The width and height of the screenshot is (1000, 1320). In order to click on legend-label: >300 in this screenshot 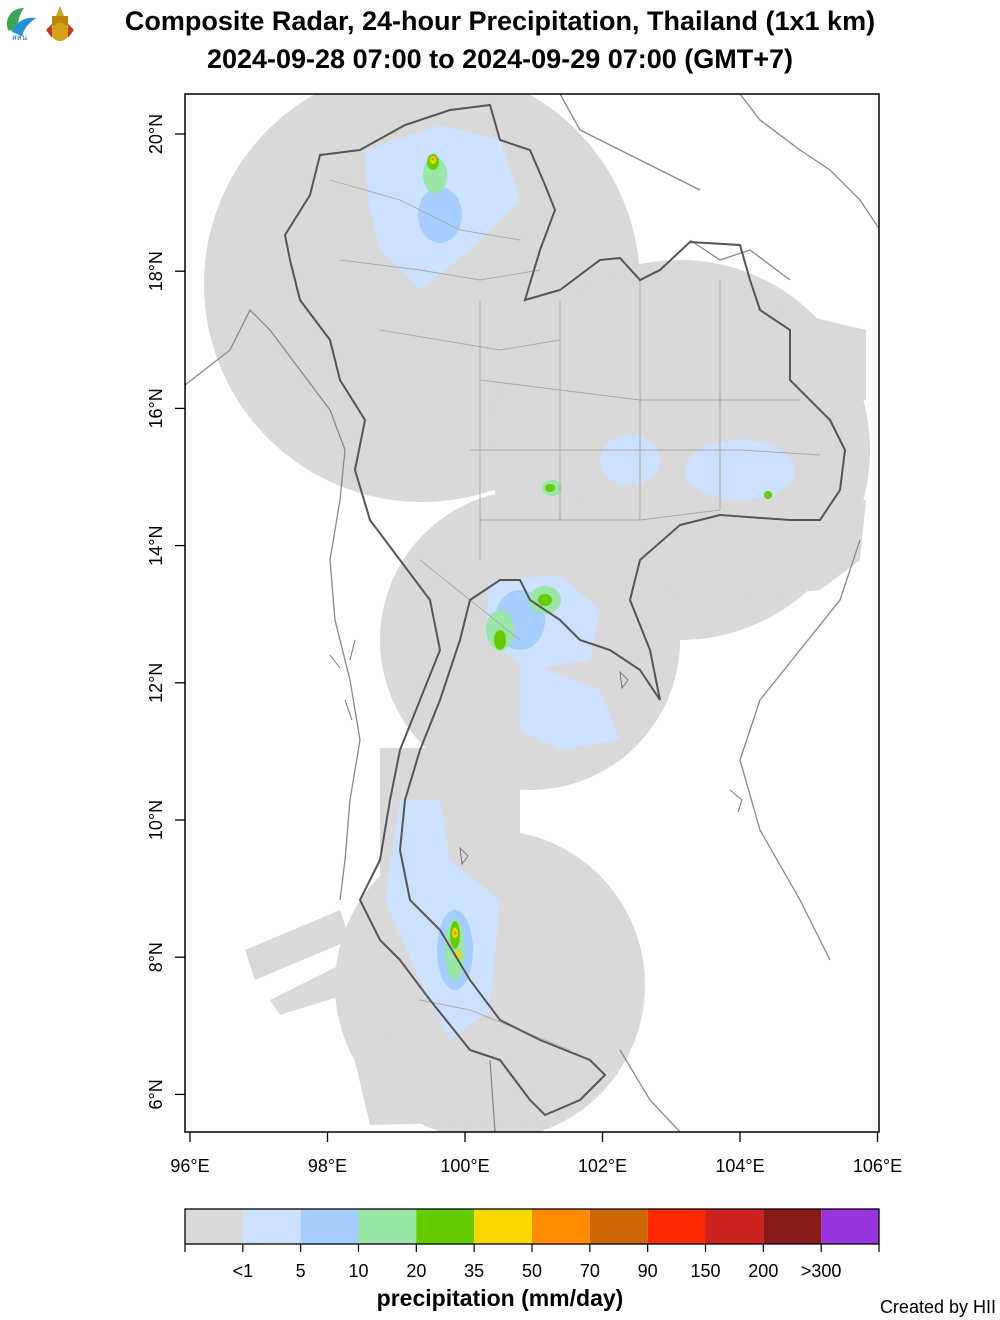, I will do `click(821, 1271)`.